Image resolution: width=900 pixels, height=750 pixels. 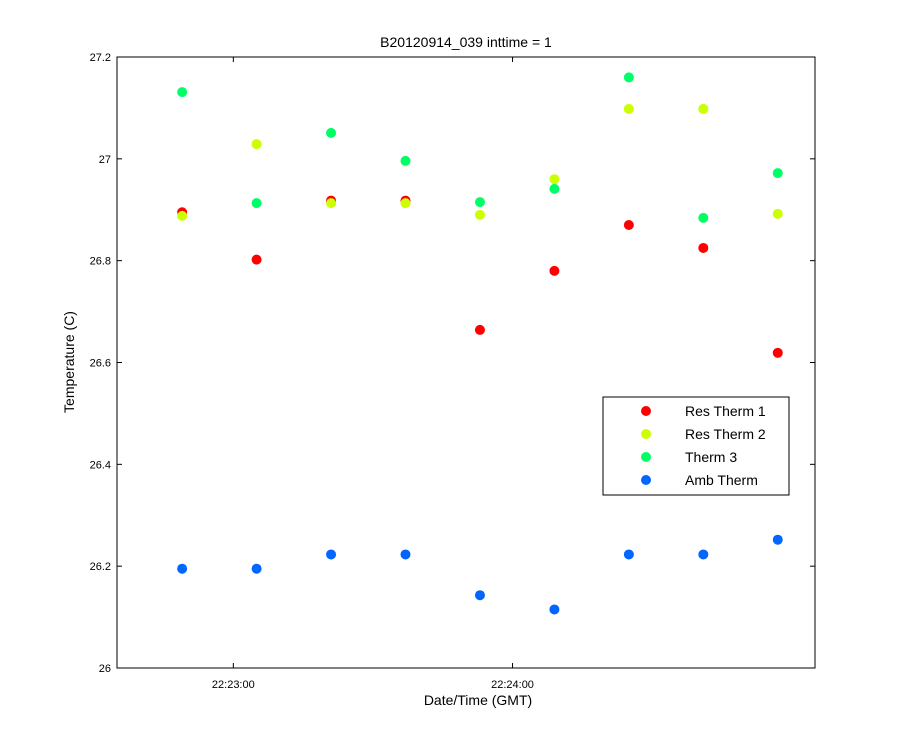 I want to click on y-tick-label: 26.8, so click(x=100, y=262).